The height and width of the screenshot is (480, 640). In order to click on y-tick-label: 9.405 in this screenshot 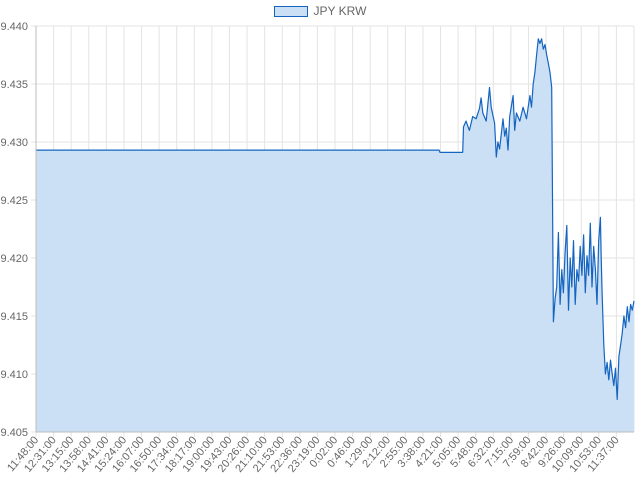, I will do `click(14, 433)`.